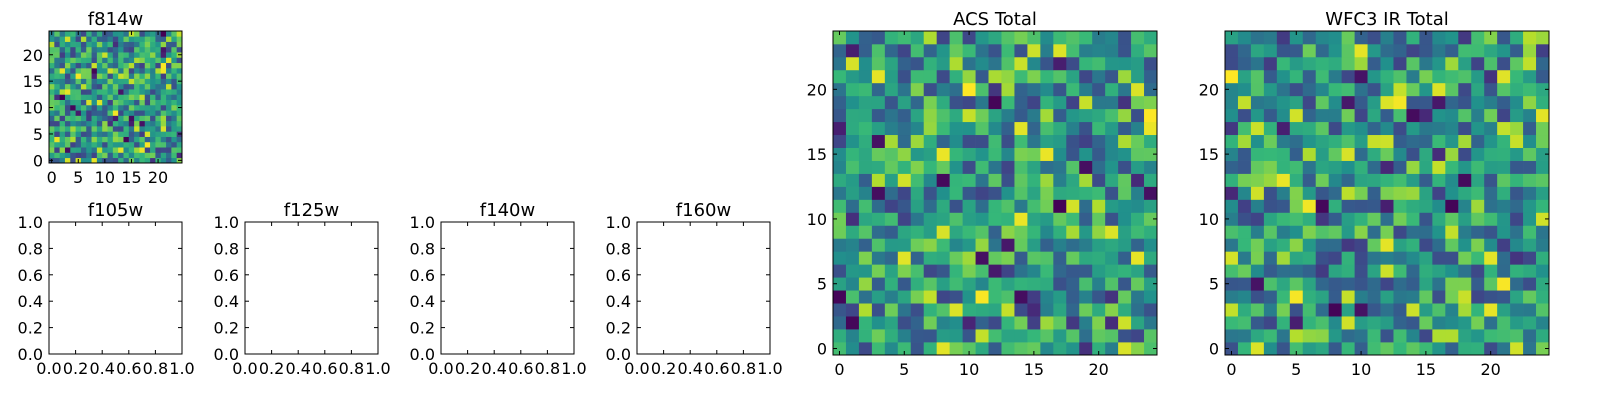 This screenshot has height=400, width=1600. I want to click on axes-frame, so click(703, 288).